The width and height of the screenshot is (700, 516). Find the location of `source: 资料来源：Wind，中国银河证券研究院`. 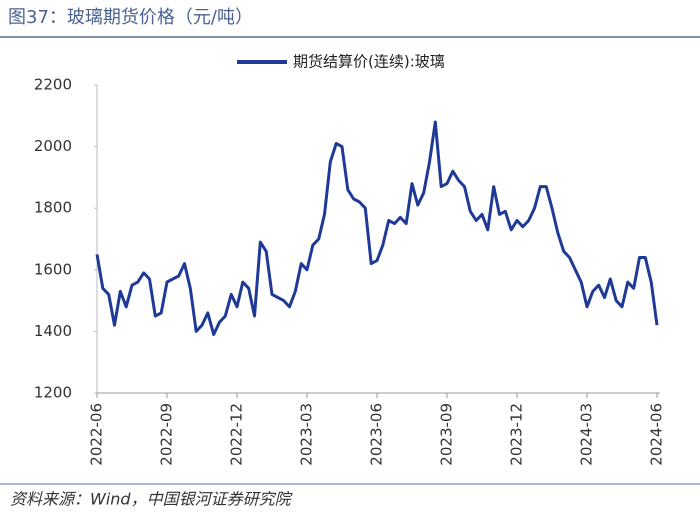

source: 资料来源：Wind，中国银河证券研究院 is located at coordinates (152, 499).